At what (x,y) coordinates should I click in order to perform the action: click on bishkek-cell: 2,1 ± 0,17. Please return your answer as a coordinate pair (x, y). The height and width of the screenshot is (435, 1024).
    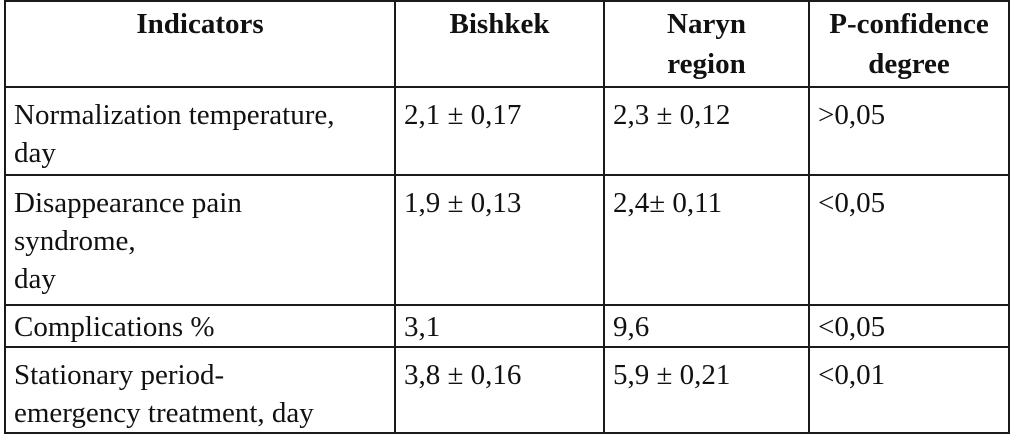
    Looking at the image, I should click on (499, 131).